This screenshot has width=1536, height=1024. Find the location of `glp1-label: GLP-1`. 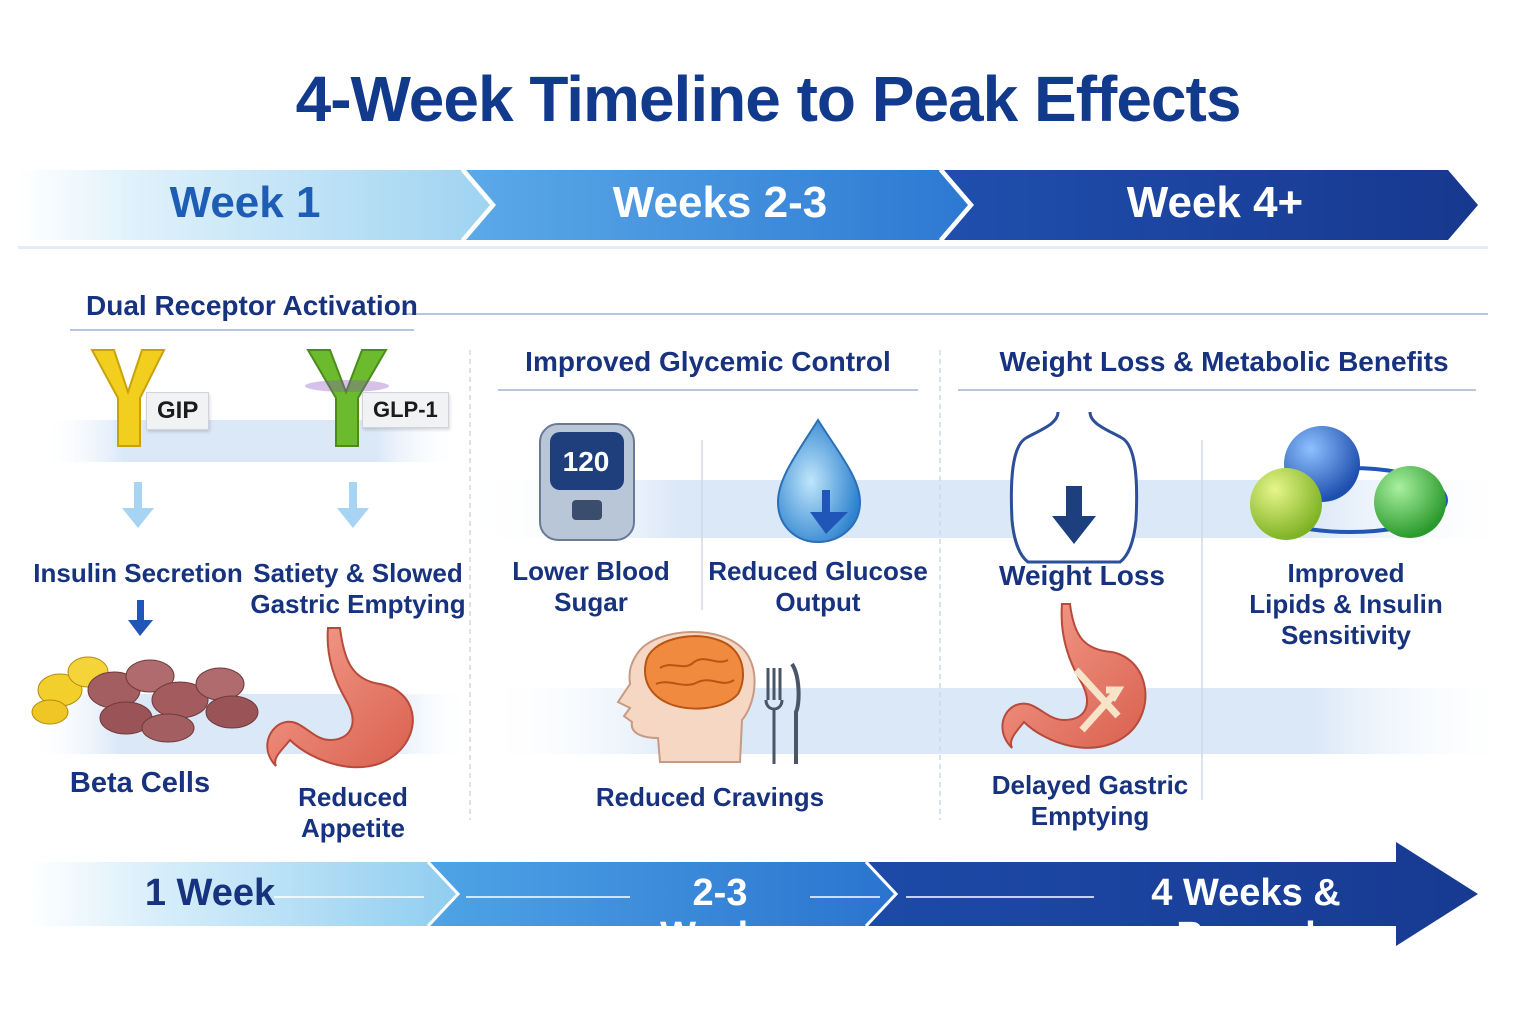

glp1-label: GLP-1 is located at coordinates (405, 410).